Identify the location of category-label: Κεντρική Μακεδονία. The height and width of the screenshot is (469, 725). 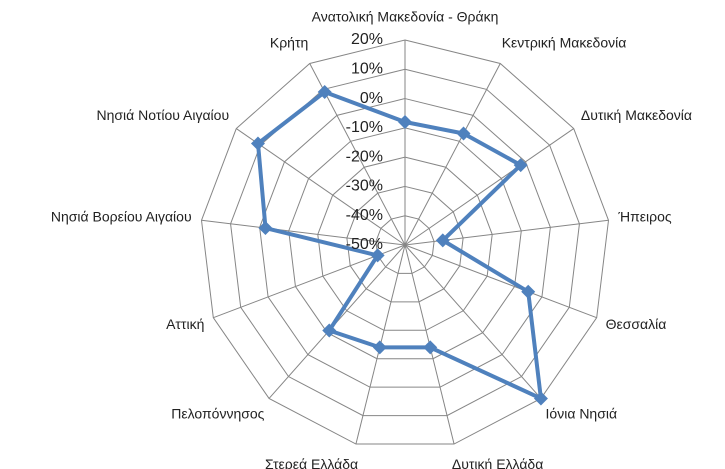
(564, 43).